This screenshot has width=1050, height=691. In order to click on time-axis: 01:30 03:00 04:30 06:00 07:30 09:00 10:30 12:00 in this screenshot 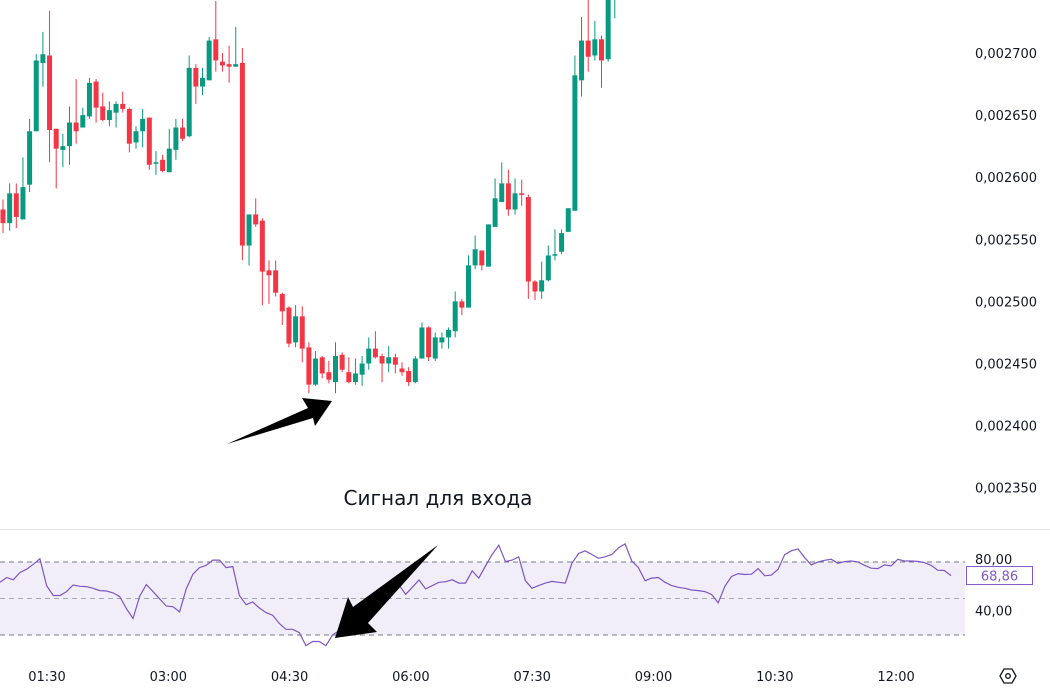, I will do `click(471, 677)`.